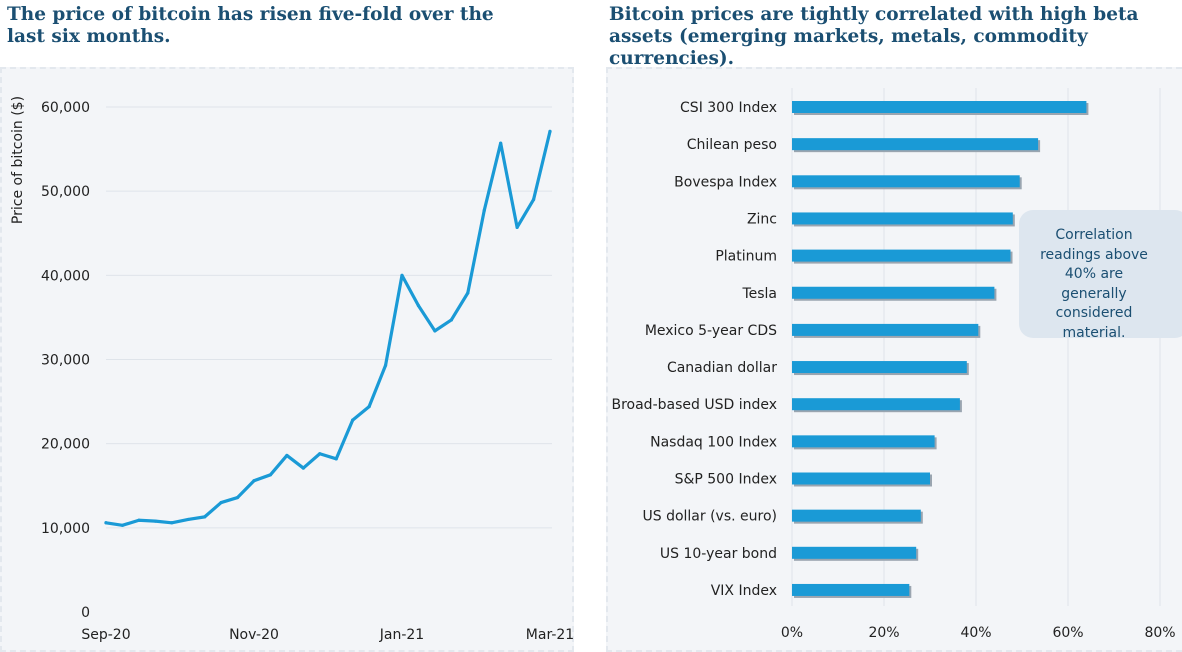  Describe the element at coordinates (726, 480) in the screenshot. I see `bar-category-label: S&P 500 Index` at that location.